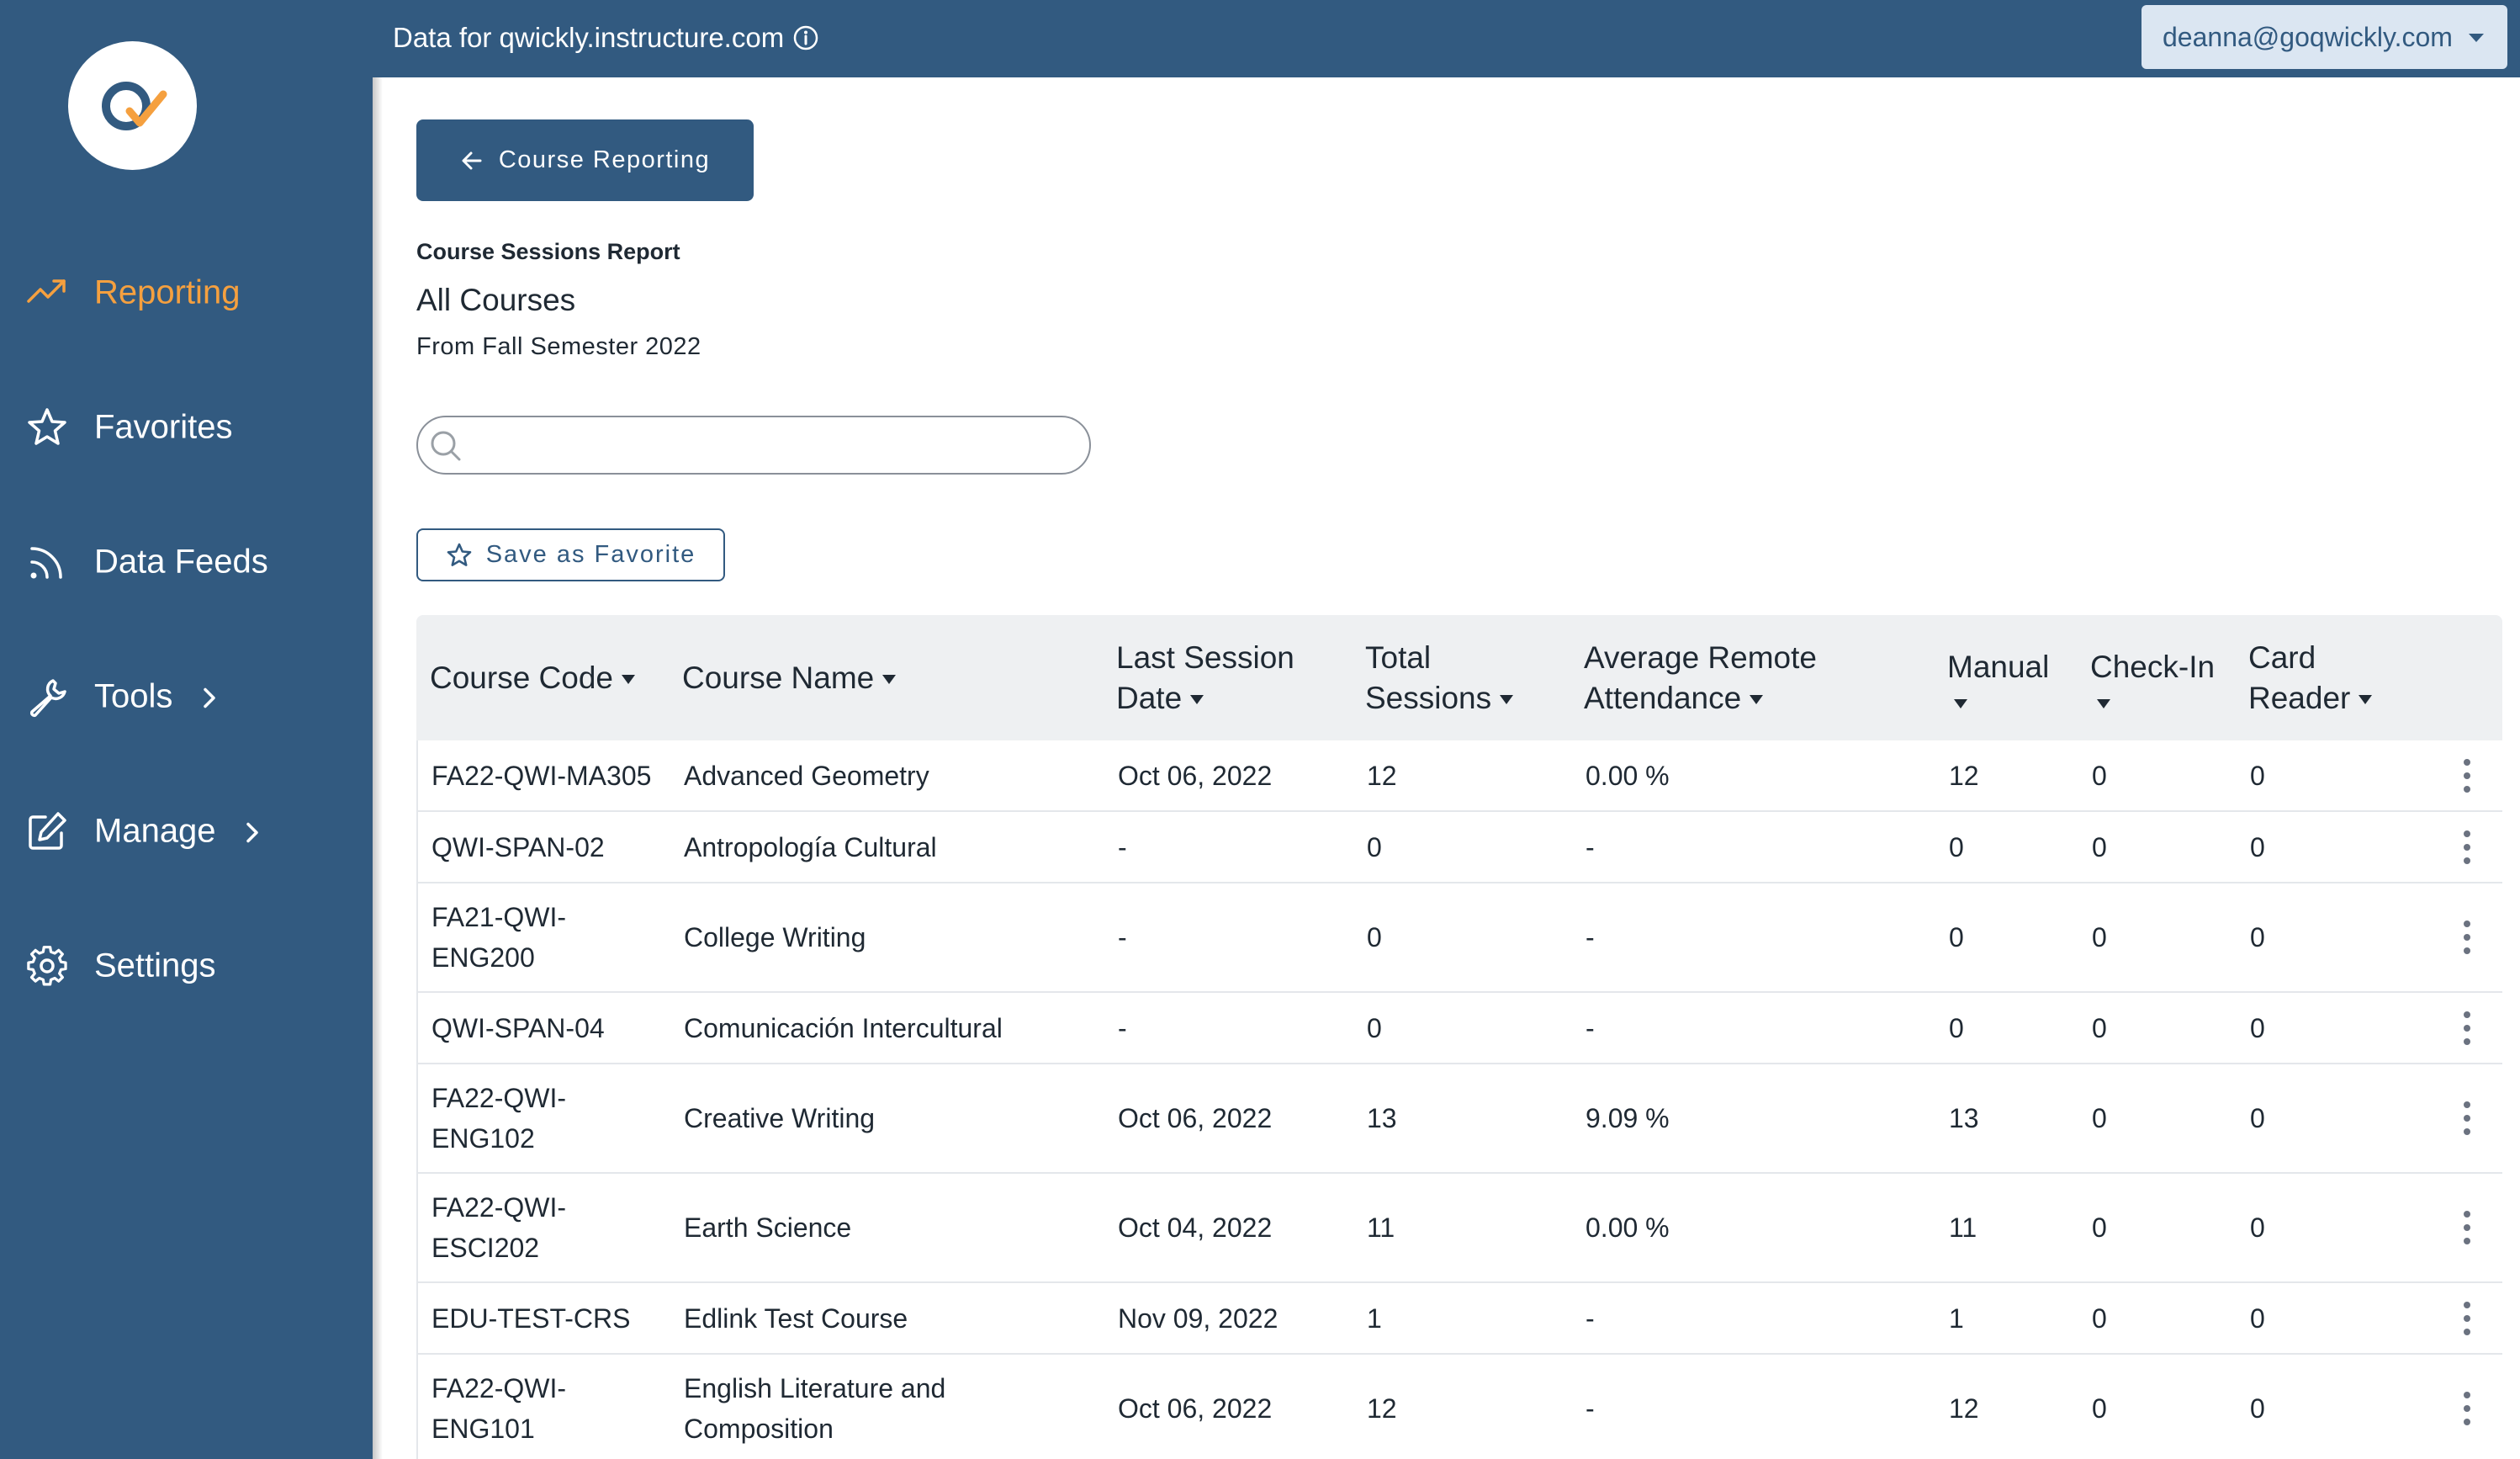 The width and height of the screenshot is (2520, 1459). What do you see at coordinates (499, 1227) in the screenshot?
I see `cell-course-code: FA22-QWI-ESCI202` at bounding box center [499, 1227].